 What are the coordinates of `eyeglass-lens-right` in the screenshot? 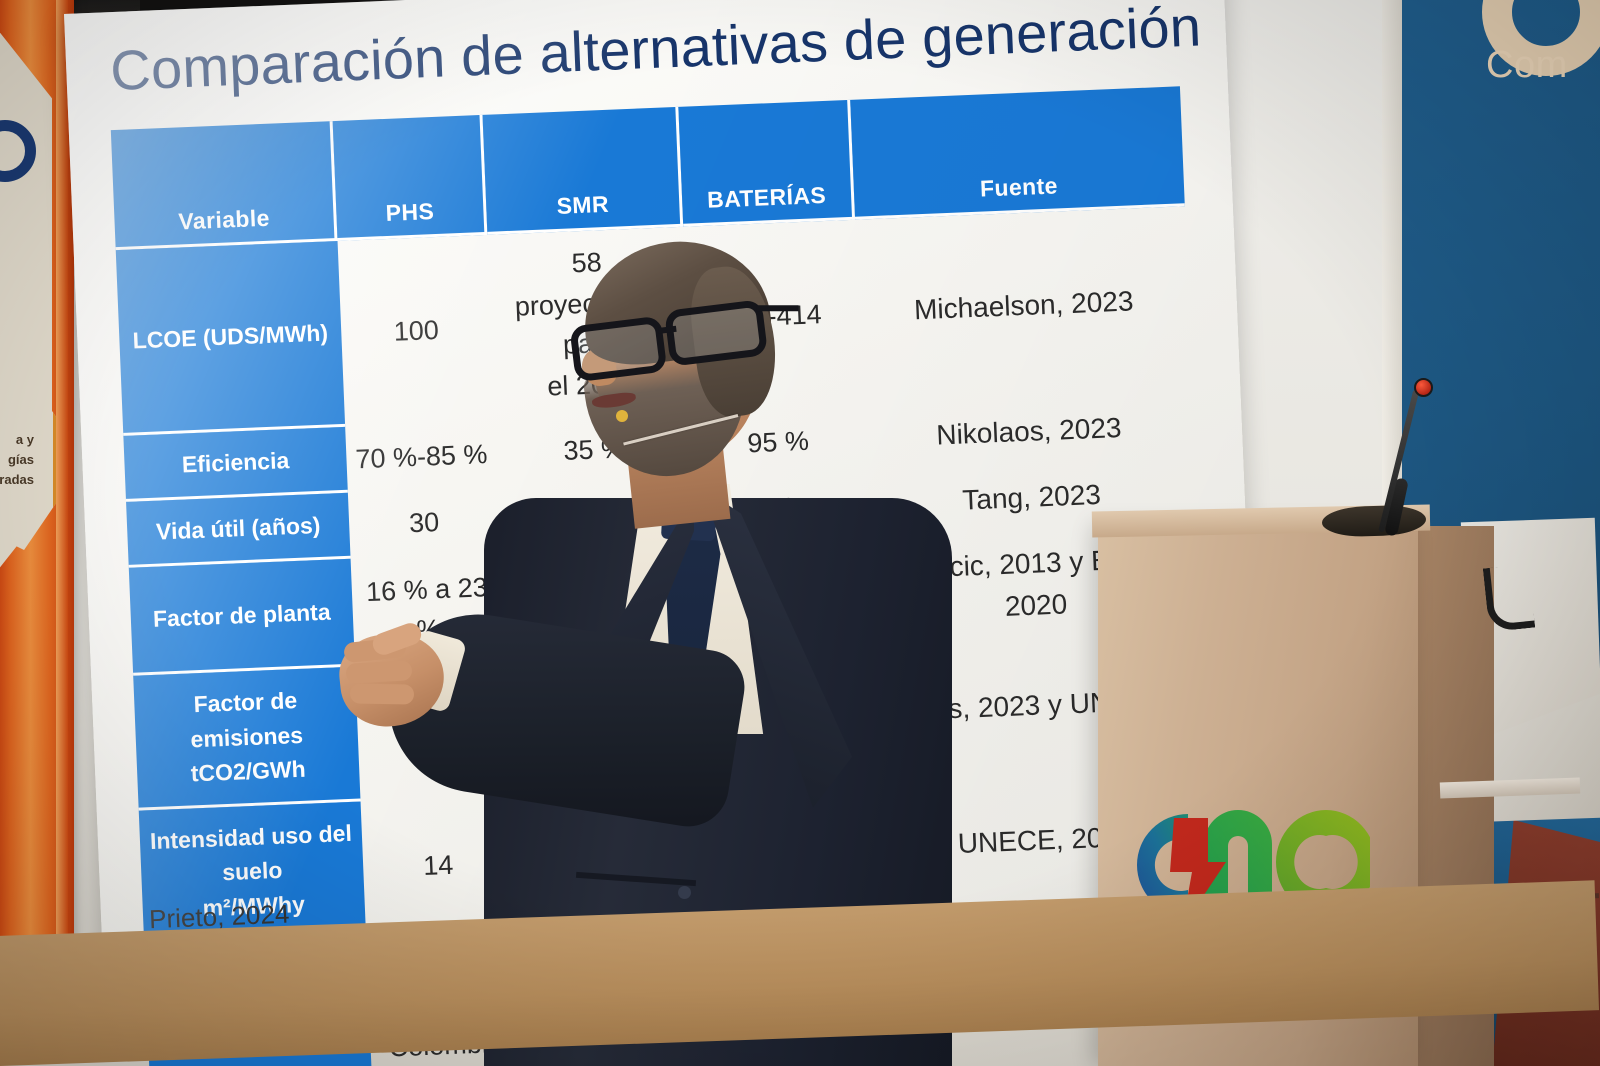 It's located at (716, 333).